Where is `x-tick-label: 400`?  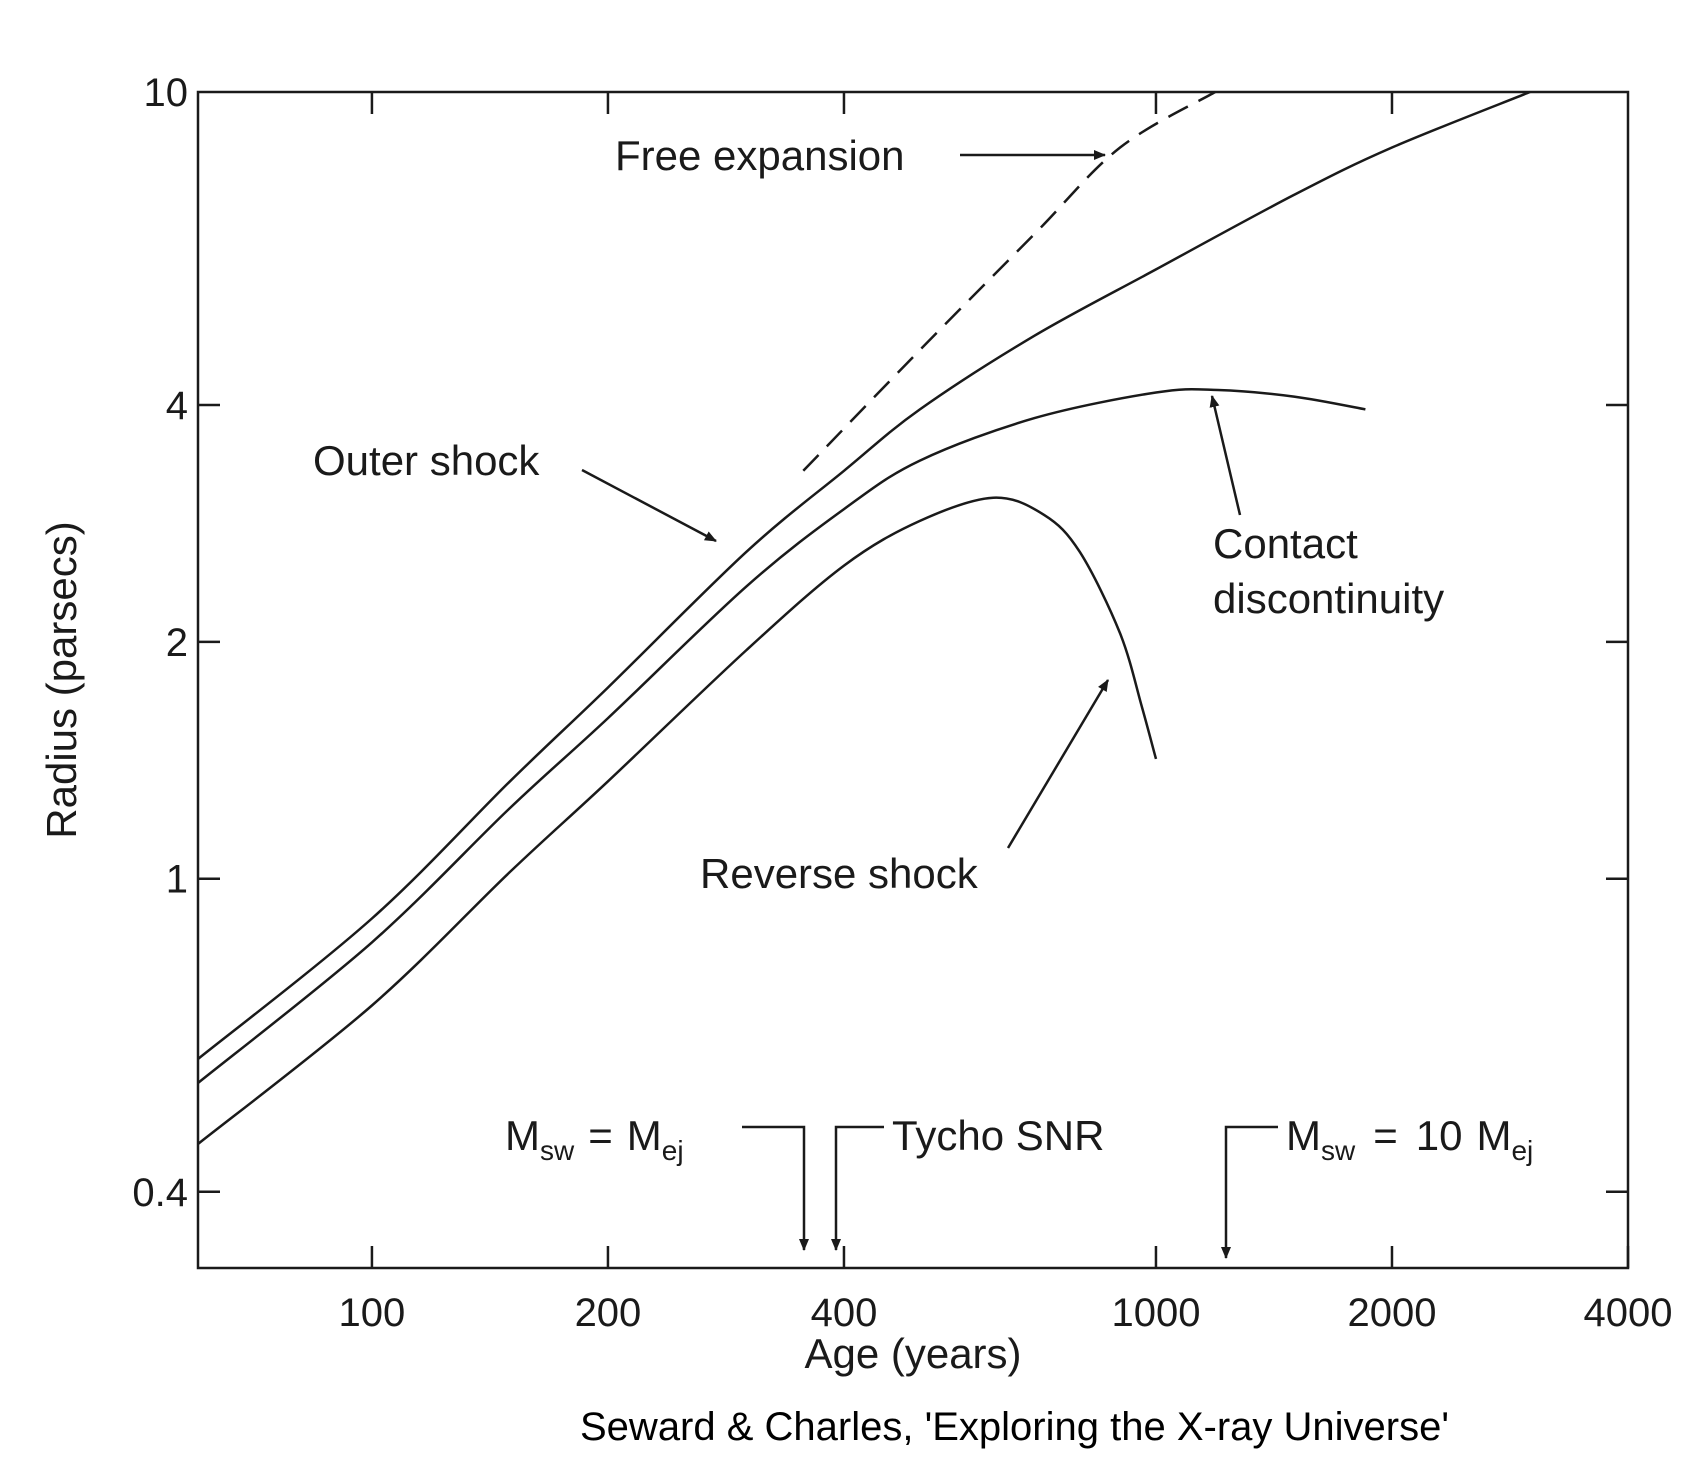 x-tick-label: 400 is located at coordinates (844, 1313).